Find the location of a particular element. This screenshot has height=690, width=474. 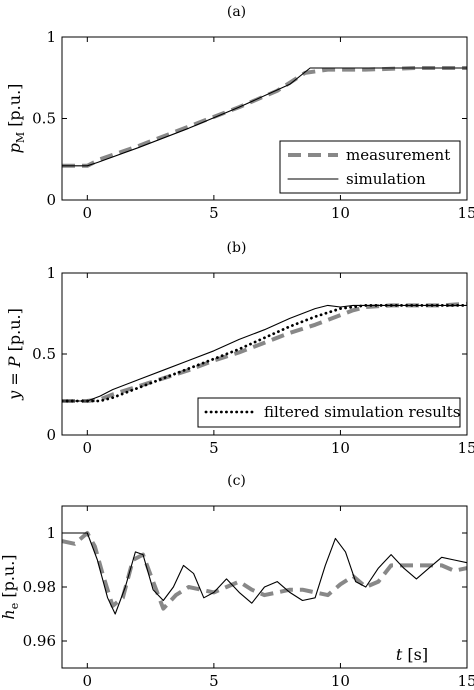

legend-label: measurement is located at coordinates (398, 155).